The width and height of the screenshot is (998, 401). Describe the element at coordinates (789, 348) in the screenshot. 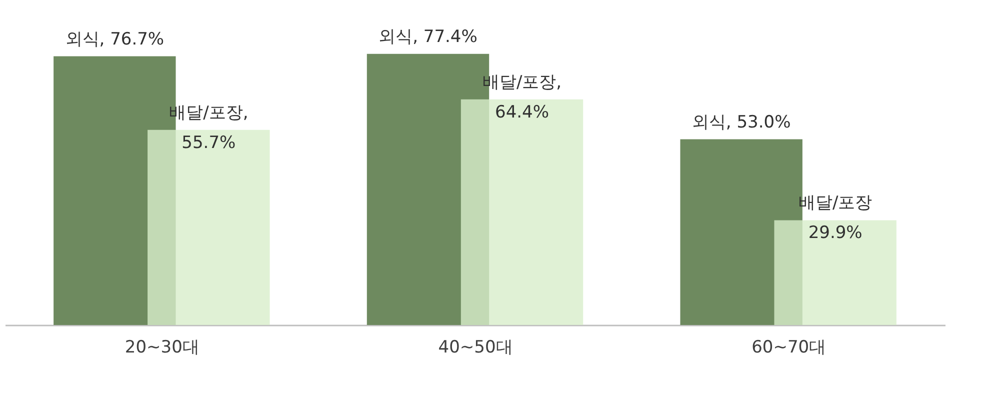

I see `x-tick-label: 60~70대` at that location.